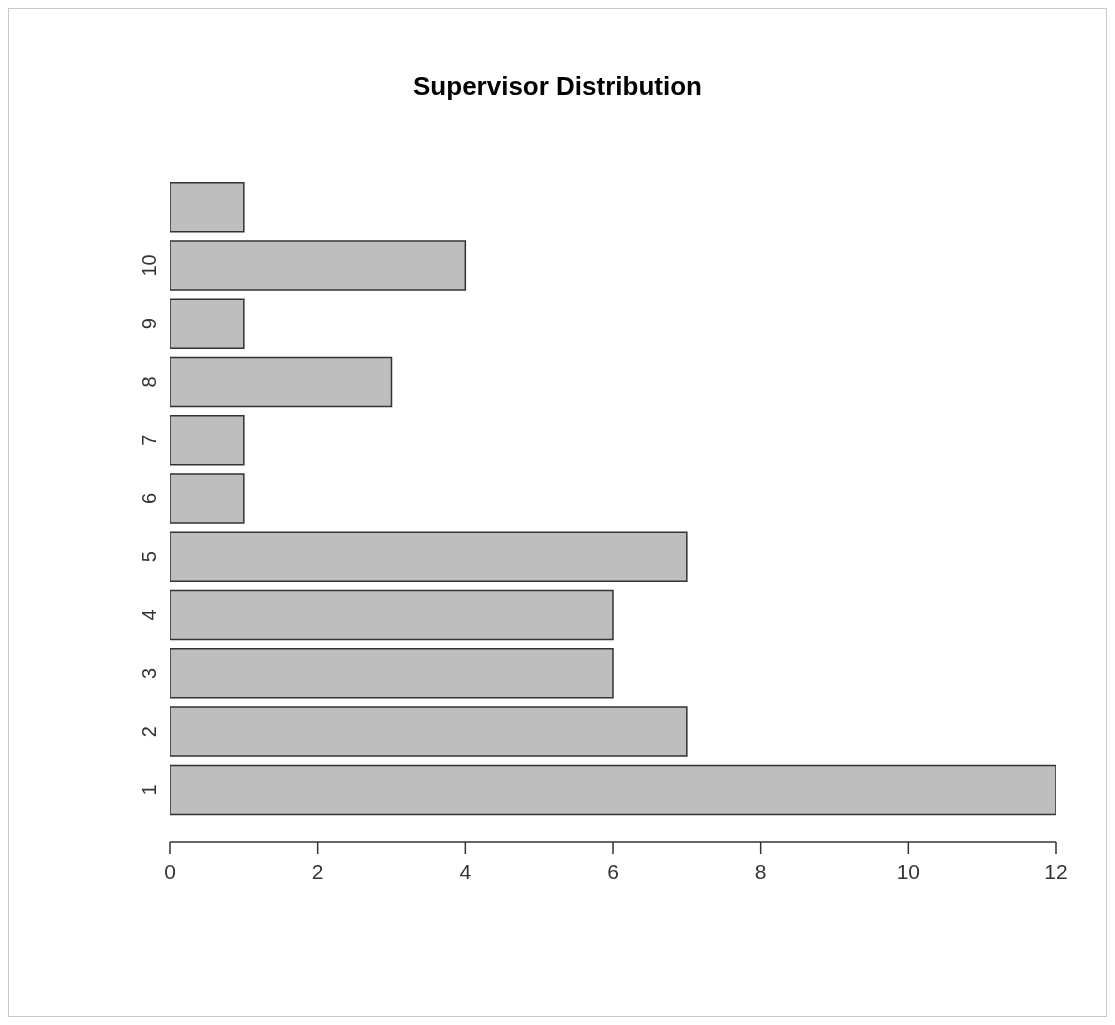 Image resolution: width=1115 pixels, height=1025 pixels. What do you see at coordinates (149, 673) in the screenshot?
I see `y-tick-label: 3` at bounding box center [149, 673].